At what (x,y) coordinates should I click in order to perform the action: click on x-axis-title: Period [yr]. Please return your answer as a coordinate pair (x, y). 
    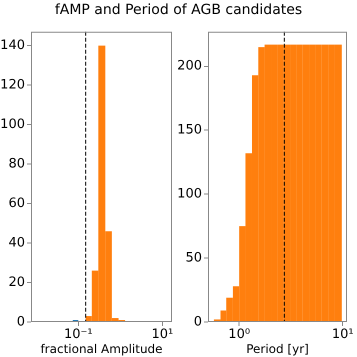
    Looking at the image, I should click on (277, 349).